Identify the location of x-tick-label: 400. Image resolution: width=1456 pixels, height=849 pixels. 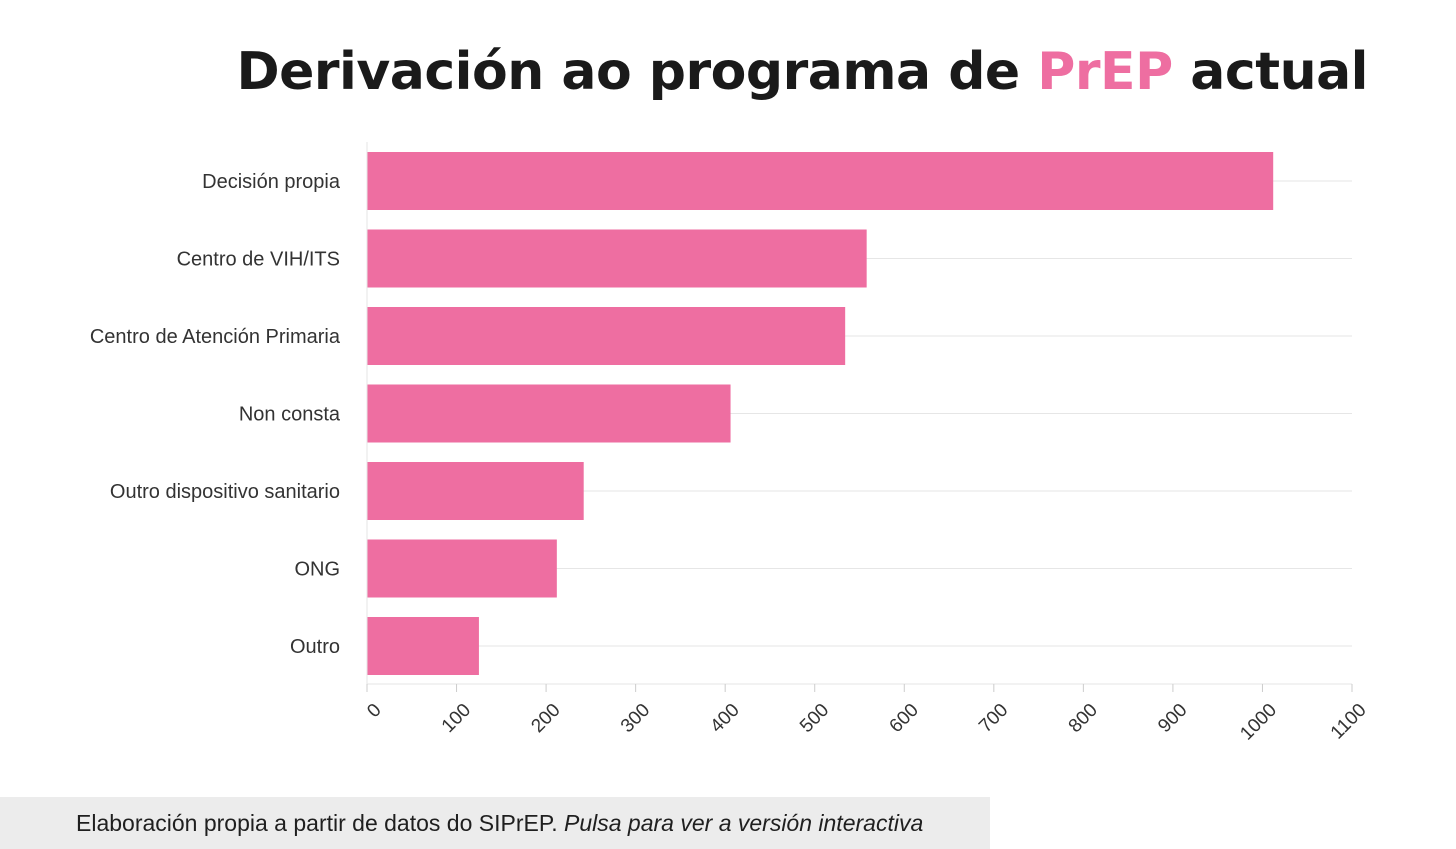
(724, 718).